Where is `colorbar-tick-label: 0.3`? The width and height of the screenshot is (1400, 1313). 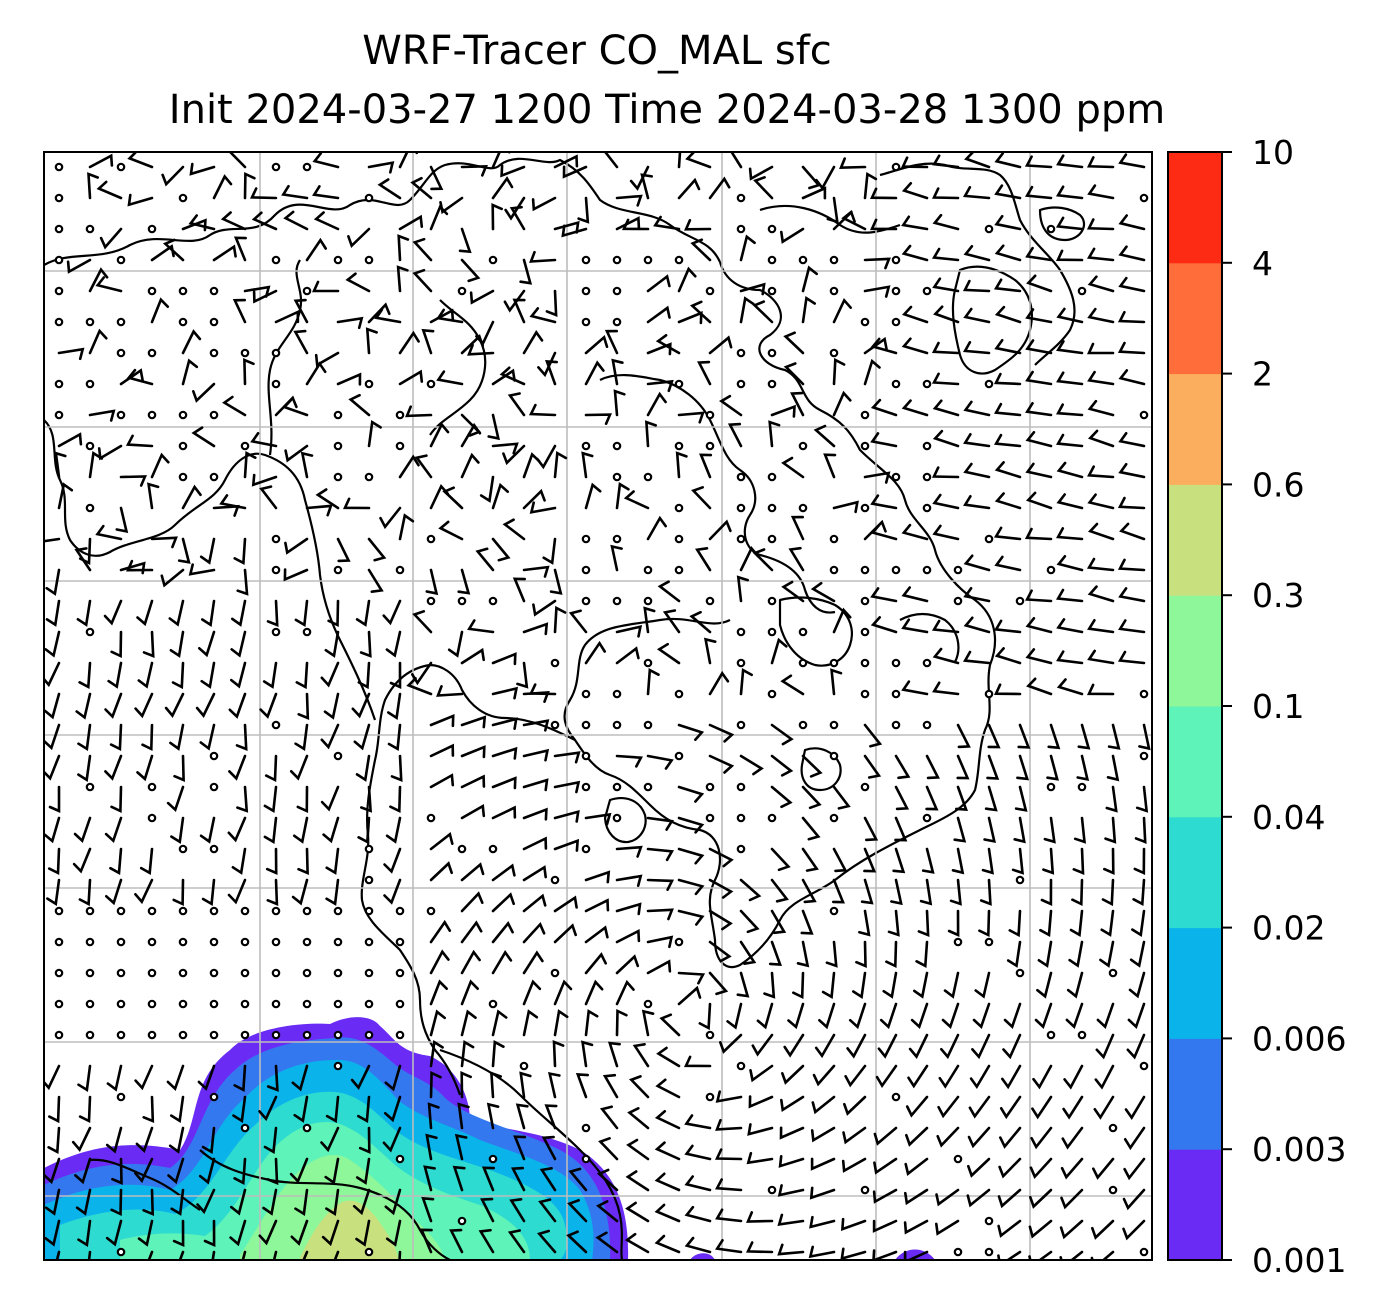
colorbar-tick-label: 0.3 is located at coordinates (1278, 595).